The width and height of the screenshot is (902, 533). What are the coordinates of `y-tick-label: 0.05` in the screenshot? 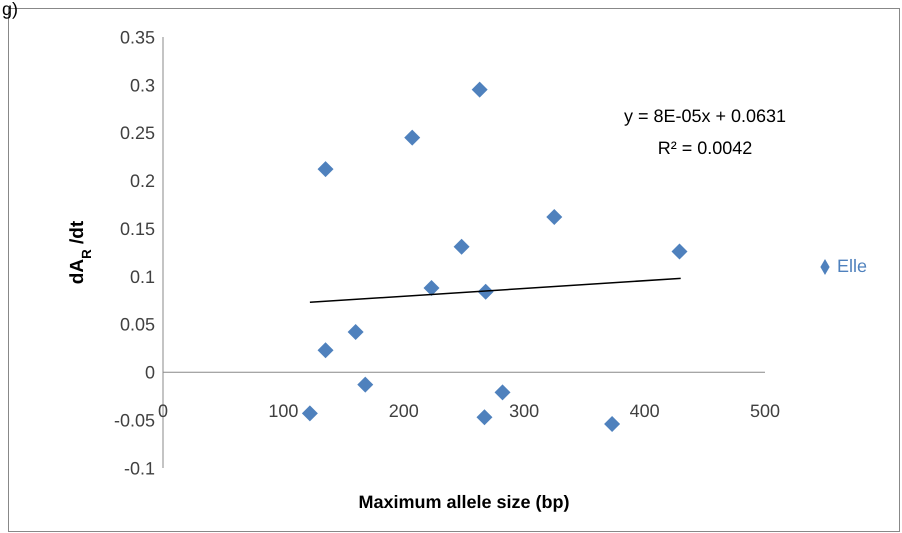 It's located at (137, 324).